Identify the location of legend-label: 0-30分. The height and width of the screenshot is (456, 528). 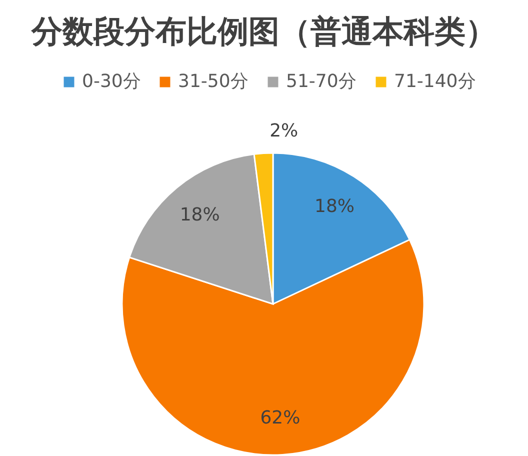
(111, 81).